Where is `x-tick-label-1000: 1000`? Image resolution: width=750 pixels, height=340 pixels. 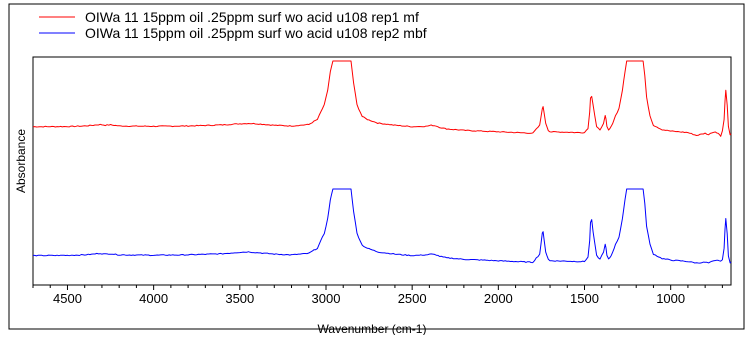
x-tick-label-1000: 1000 is located at coordinates (670, 298).